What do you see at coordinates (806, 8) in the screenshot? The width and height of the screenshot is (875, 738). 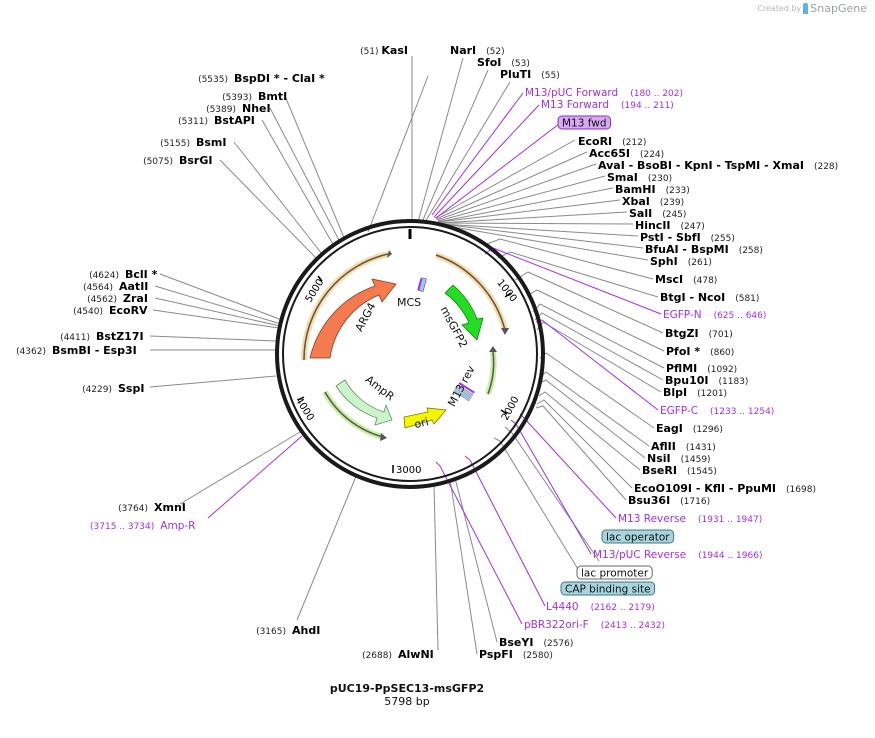 I see `snapgene-logo-icon` at bounding box center [806, 8].